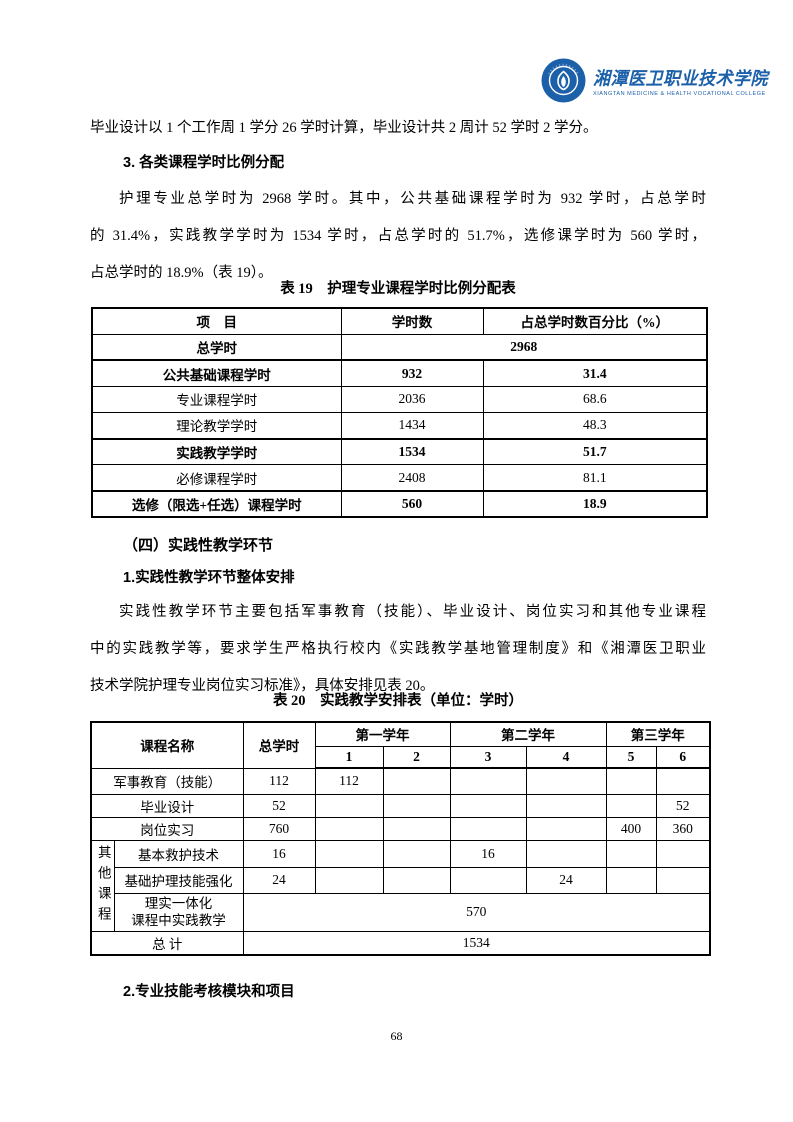 This screenshot has width=793, height=1122. I want to click on paragraph-line: 实践性教学环节主要包括军事教育（技能）、毕业设计、岗位实习和其他专业课程, so click(412, 612).